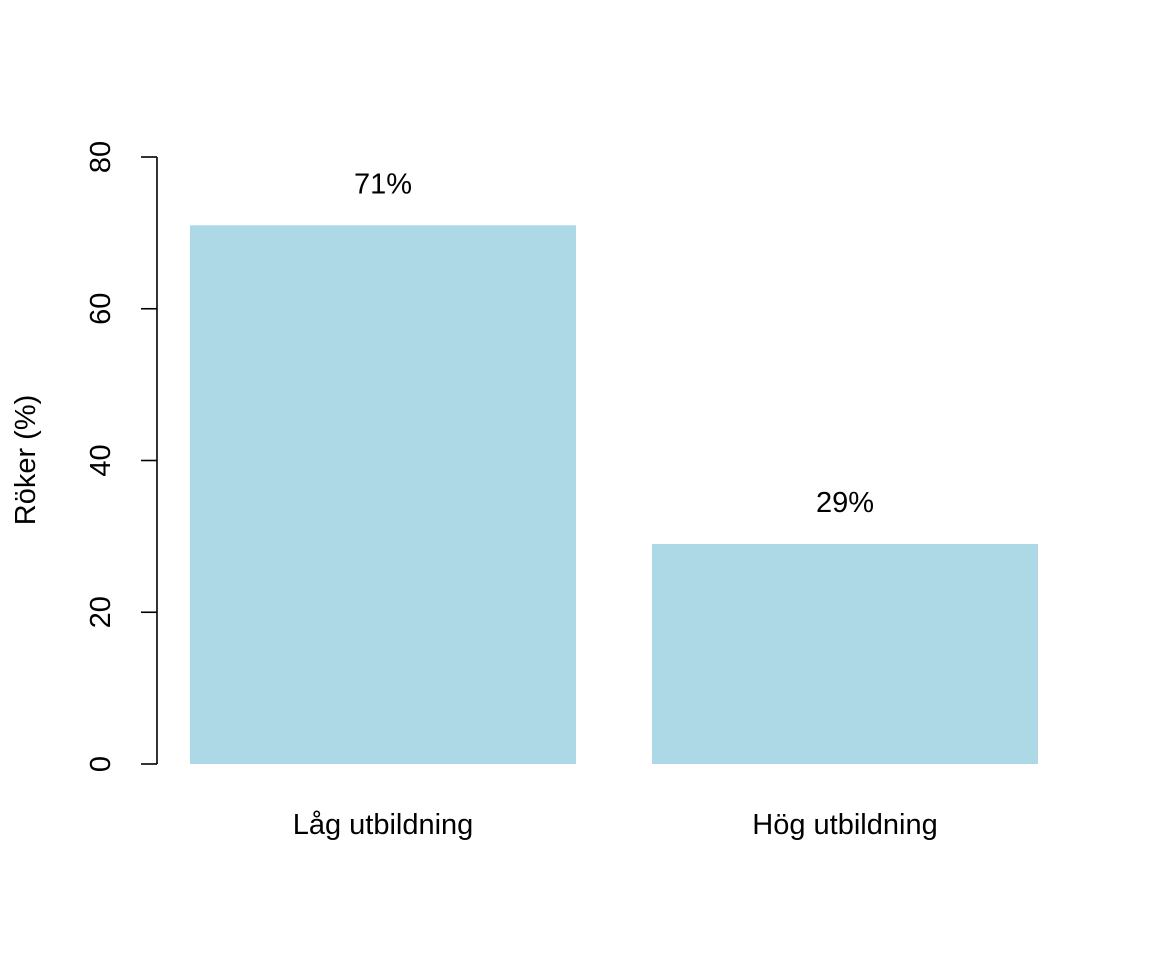 The width and height of the screenshot is (1152, 960). Describe the element at coordinates (101, 157) in the screenshot. I see `y-tick-label: 80` at that location.